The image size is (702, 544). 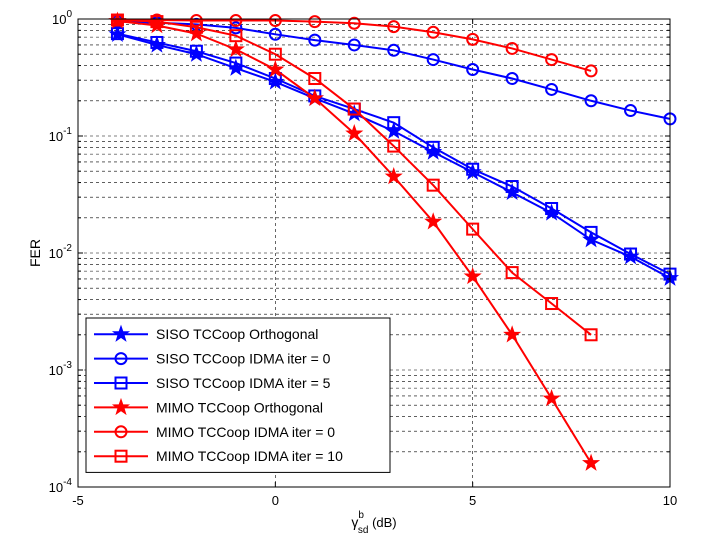 What do you see at coordinates (243, 383) in the screenshot?
I see `legend-label: SISO TCCoop IDMA iter = 5` at bounding box center [243, 383].